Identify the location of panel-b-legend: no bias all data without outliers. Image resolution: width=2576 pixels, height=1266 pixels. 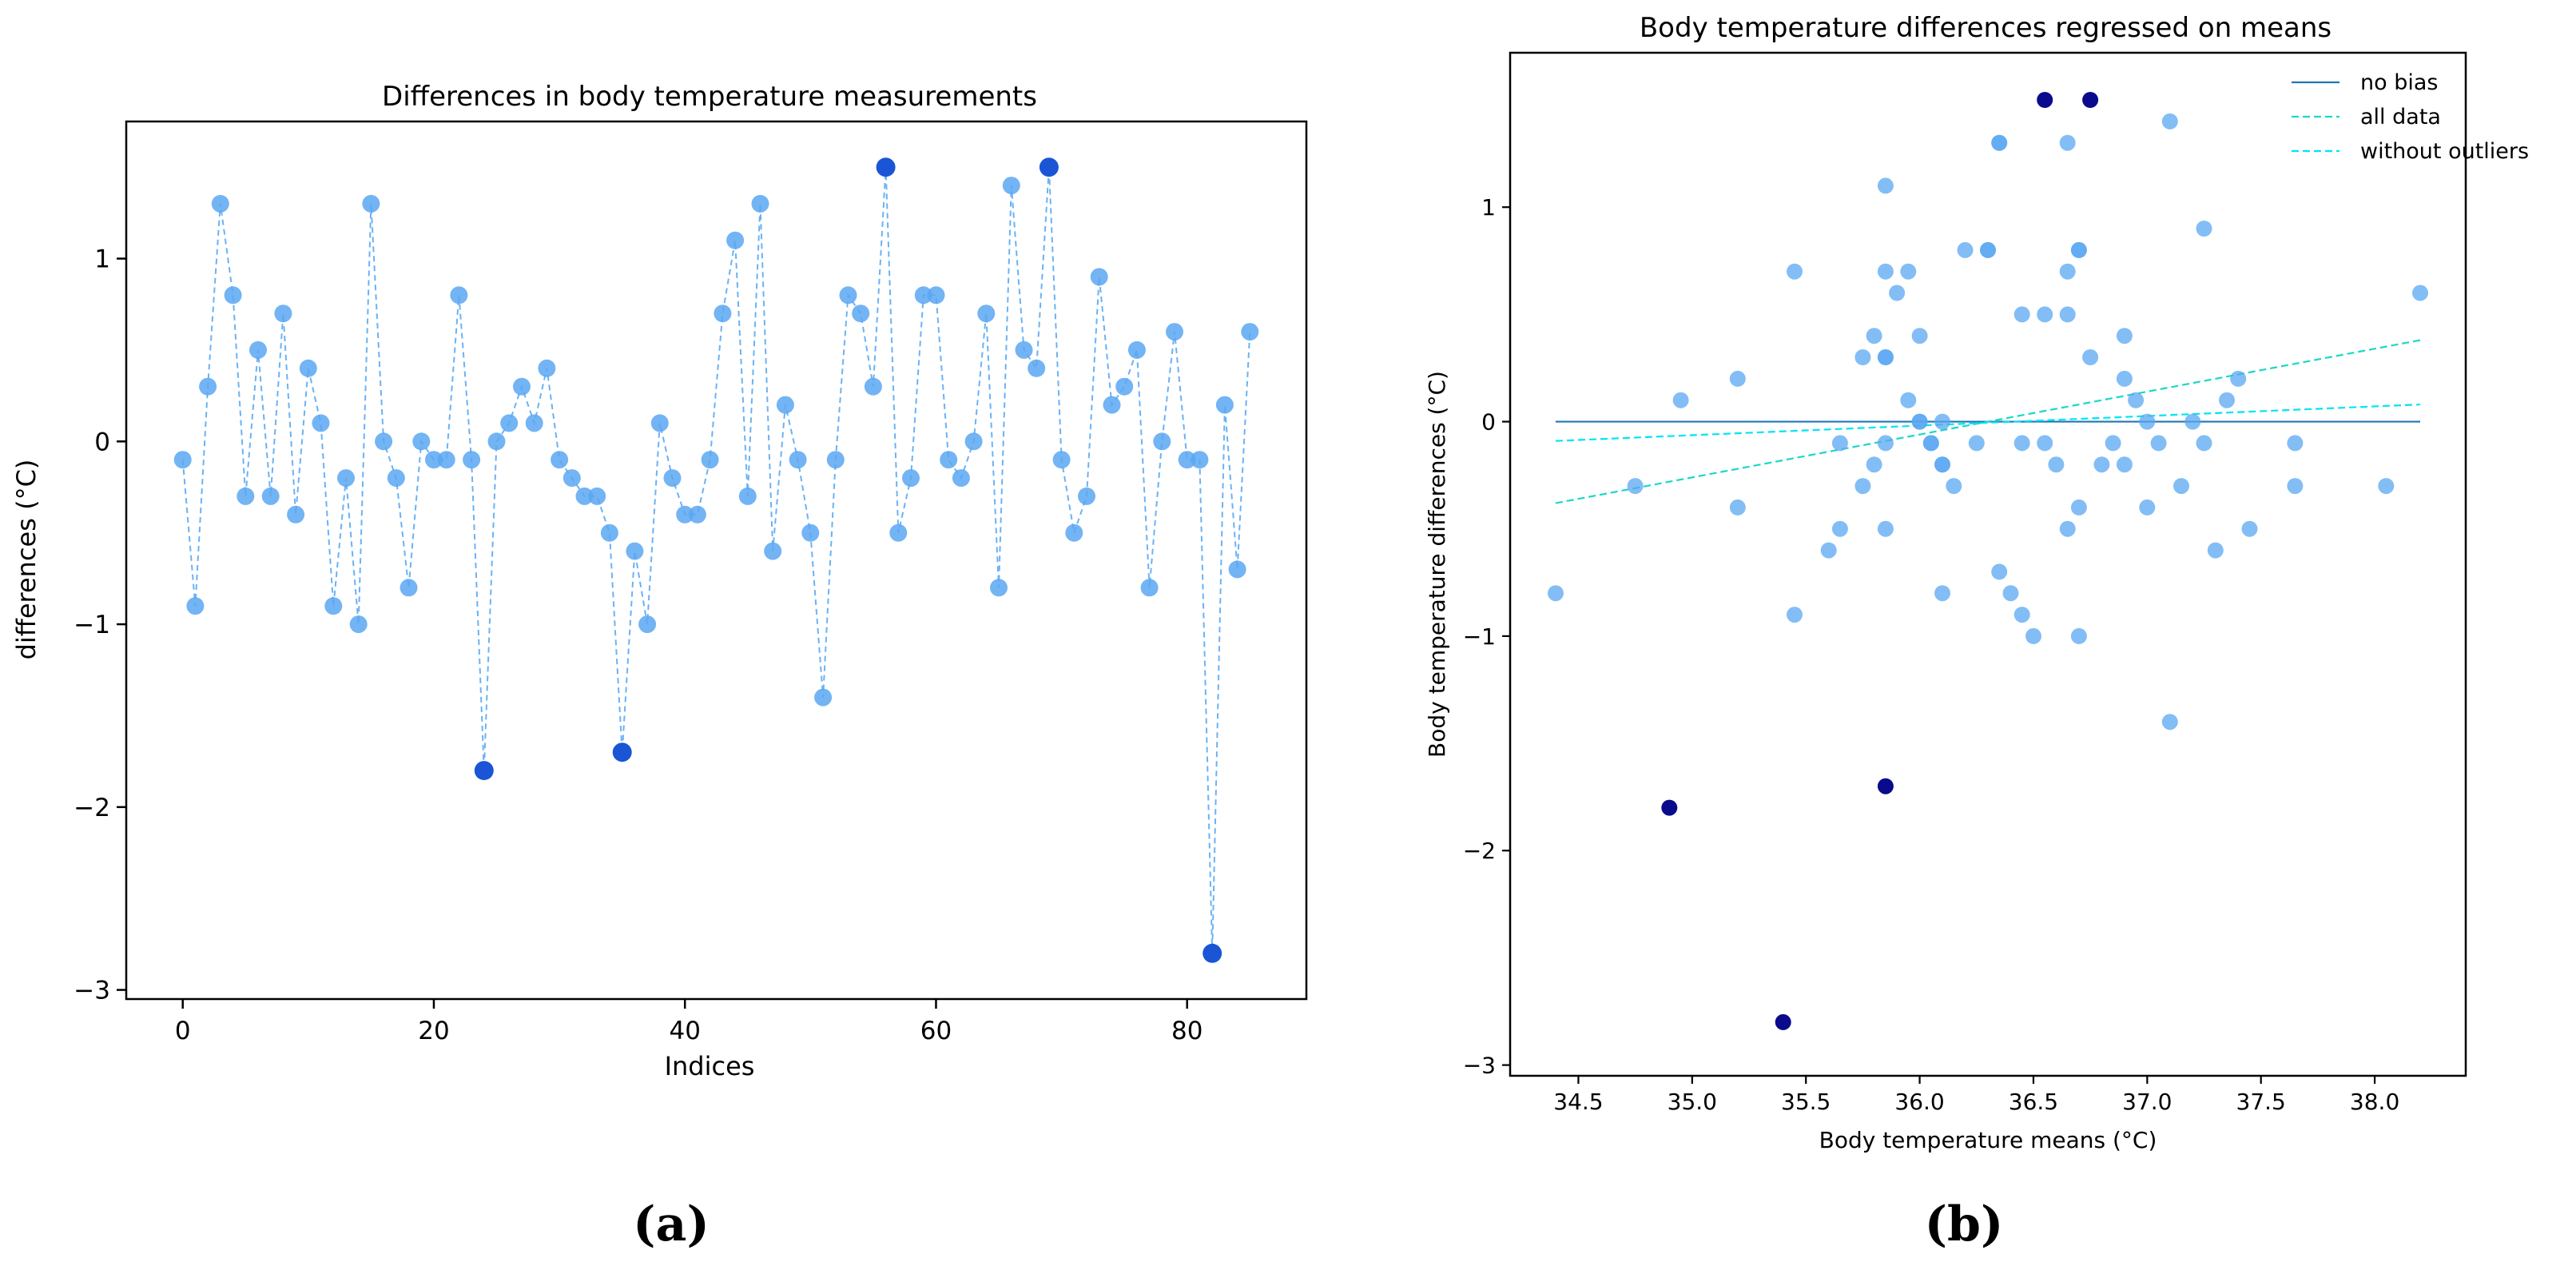
(2410, 117).